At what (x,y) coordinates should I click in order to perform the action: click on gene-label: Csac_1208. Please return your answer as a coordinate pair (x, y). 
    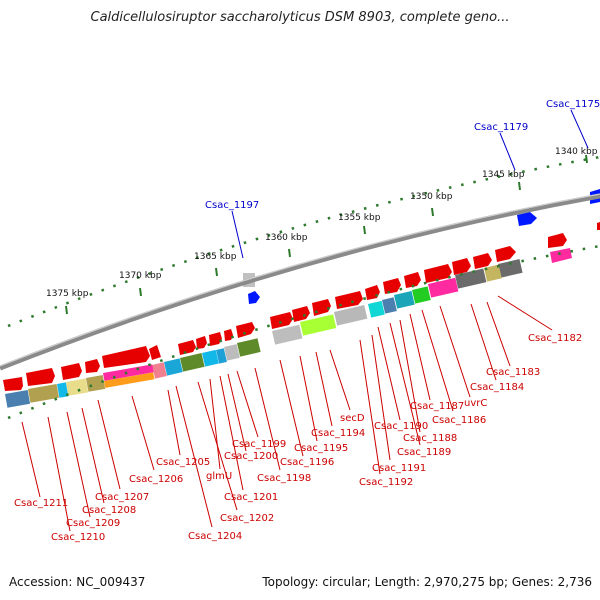
    Looking at the image, I should click on (109, 510).